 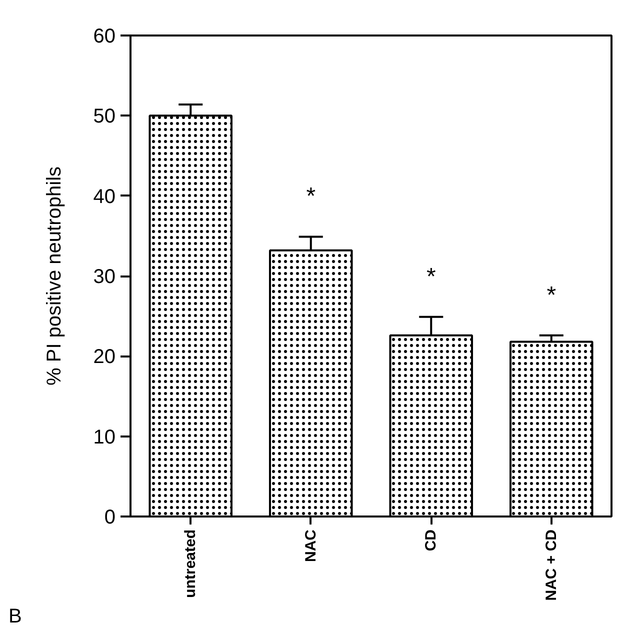 I want to click on y-tick-label: 60, so click(x=104, y=37).